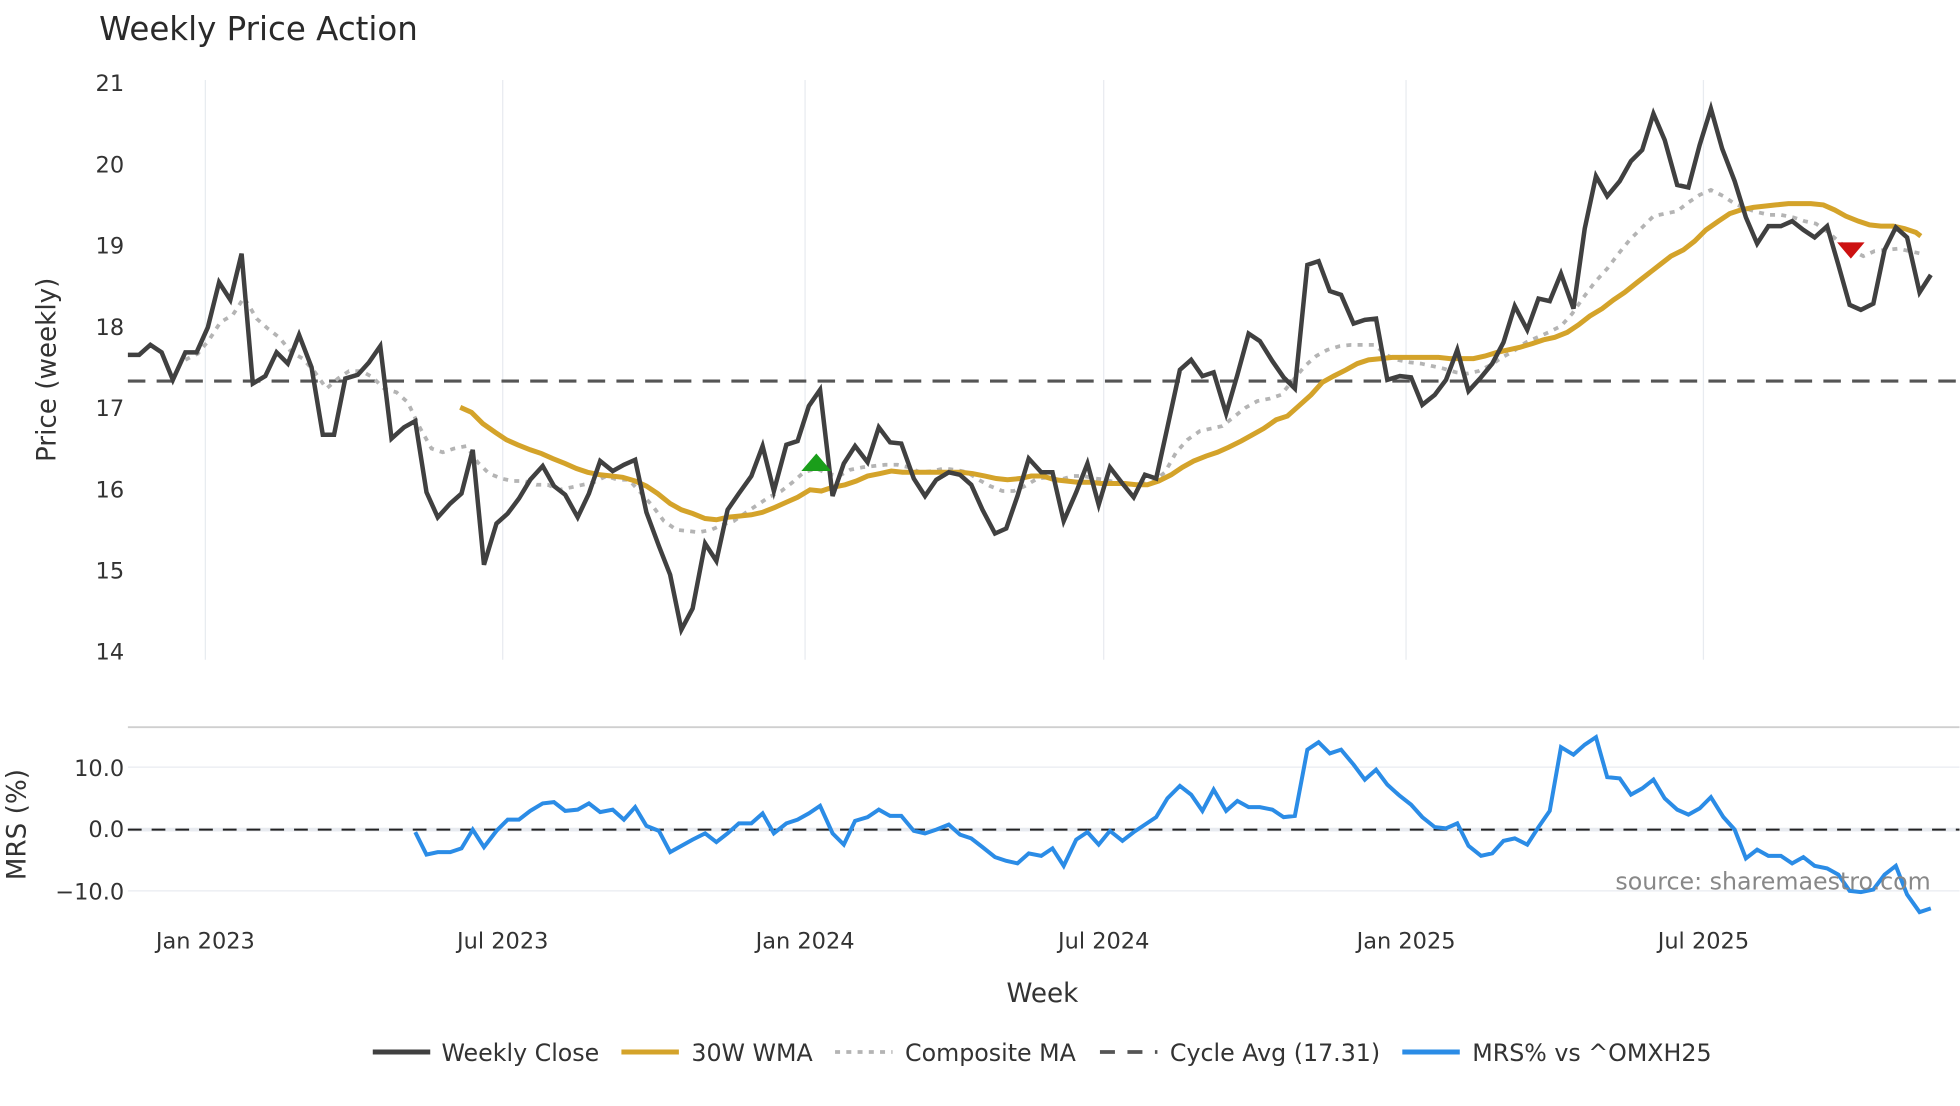  What do you see at coordinates (110, 84) in the screenshot?
I see `y-tick: 21` at bounding box center [110, 84].